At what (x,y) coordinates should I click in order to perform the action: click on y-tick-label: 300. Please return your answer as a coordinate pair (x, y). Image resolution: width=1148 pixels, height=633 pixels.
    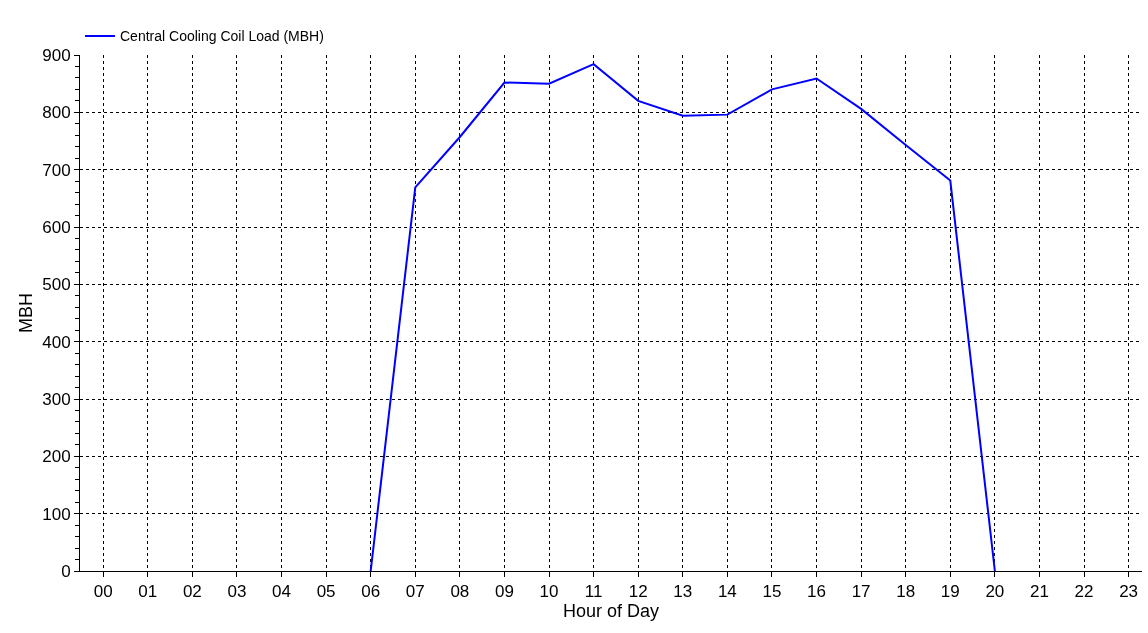
    Looking at the image, I should click on (56, 399).